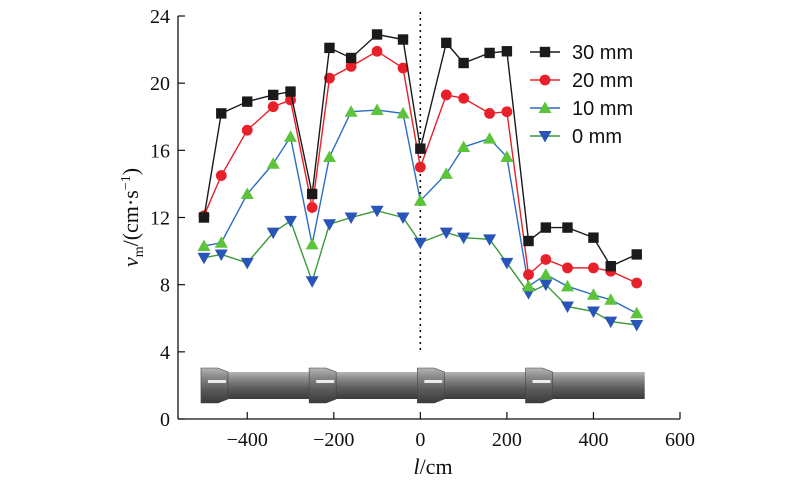  I want to click on y-axis-label: vm/(cm·s−1), so click(132, 217).